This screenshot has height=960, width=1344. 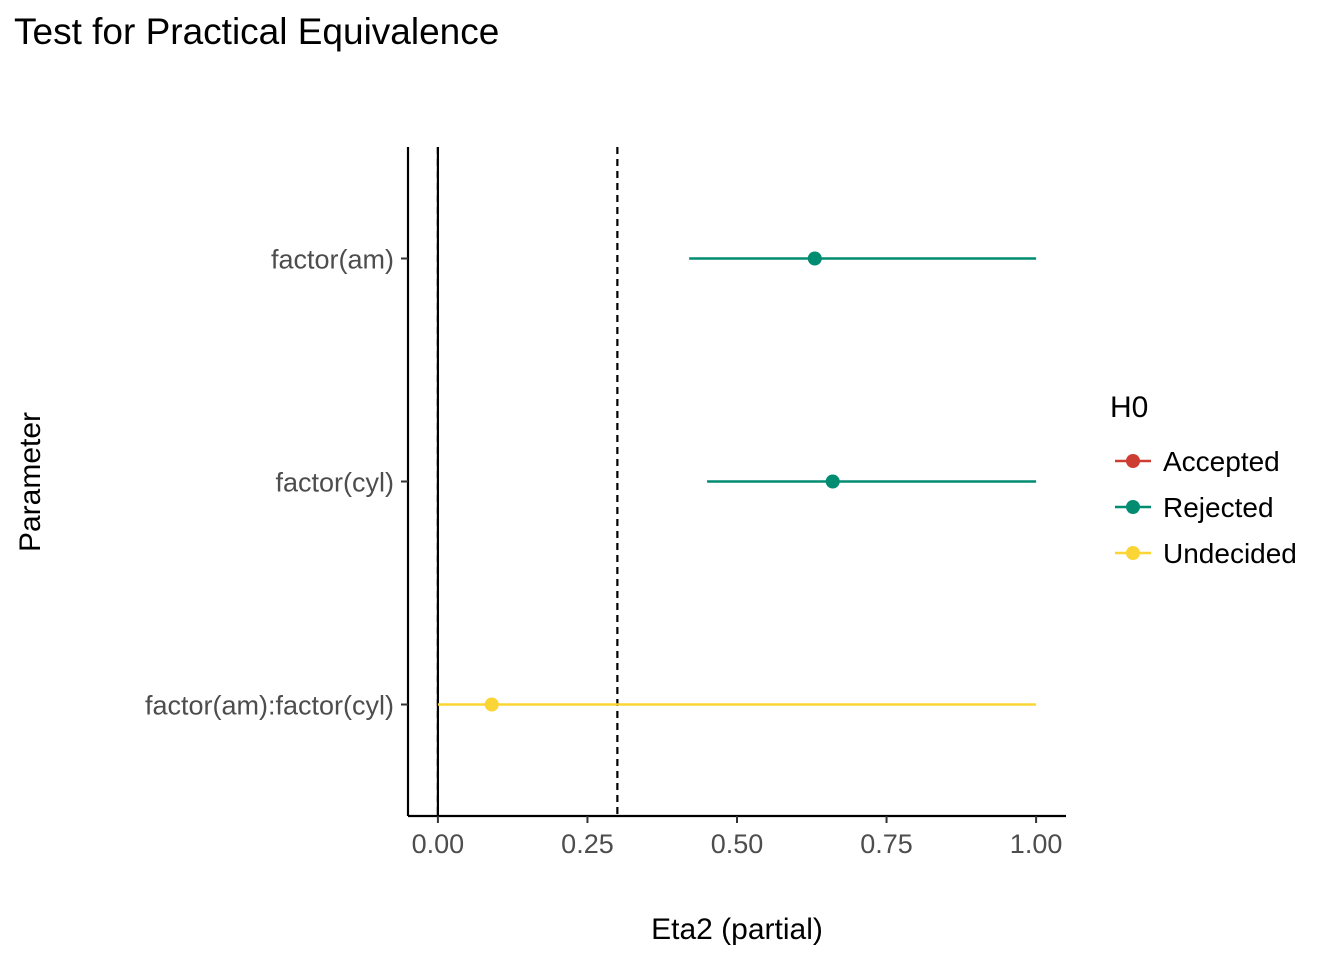 What do you see at coordinates (1230, 553) in the screenshot?
I see `legend-label: Undecided` at bounding box center [1230, 553].